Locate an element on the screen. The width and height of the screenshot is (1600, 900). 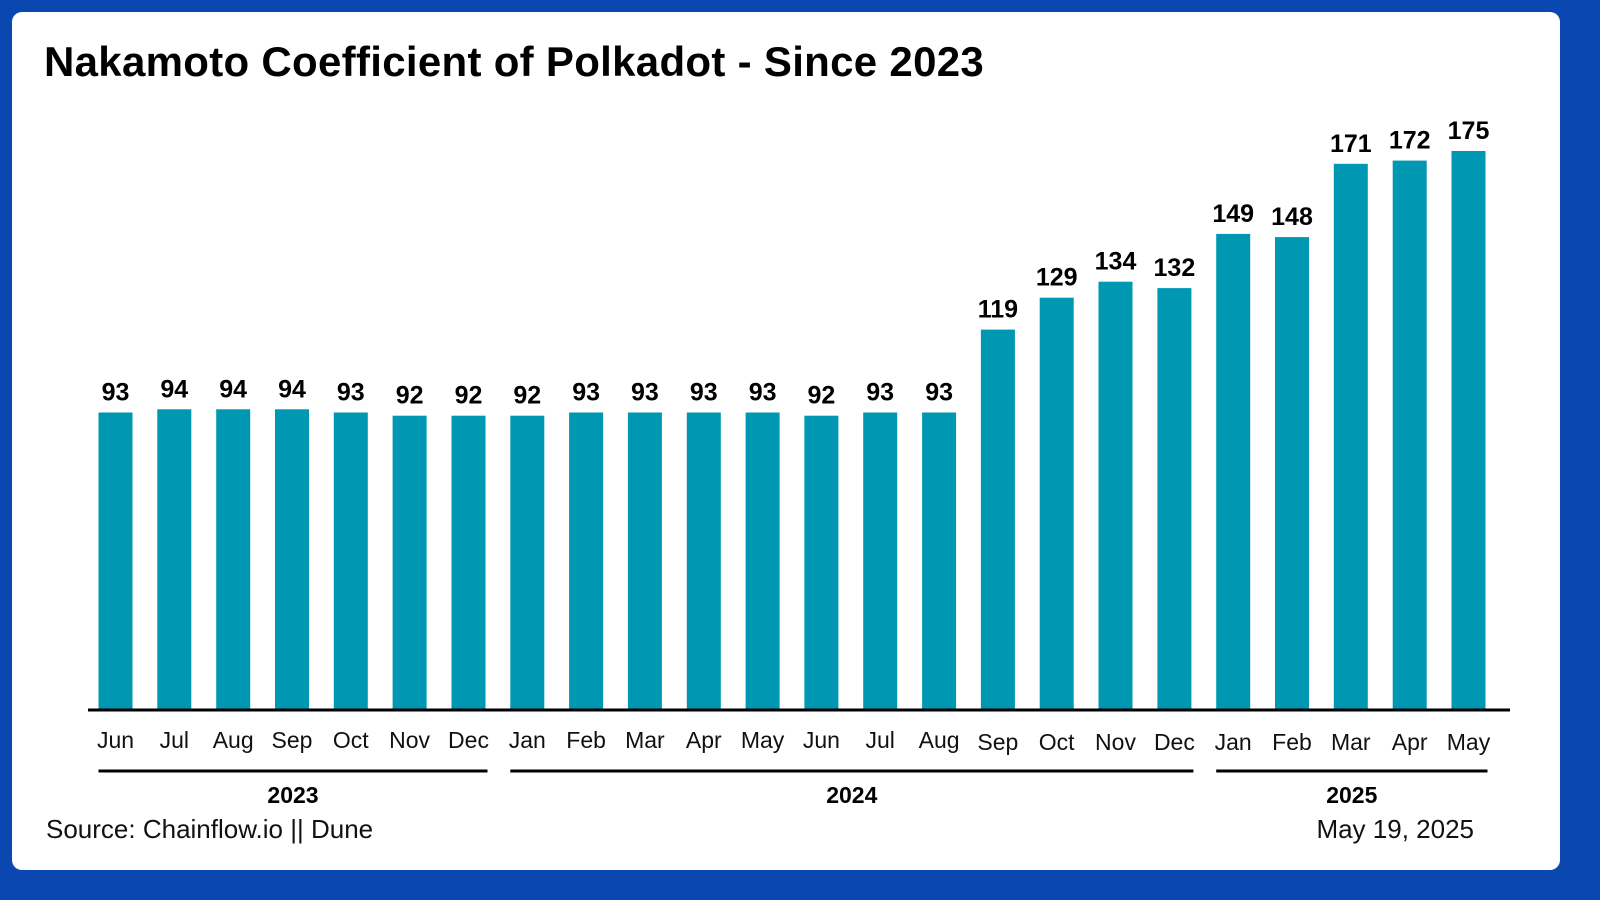
value-label: 148 is located at coordinates (1292, 217).